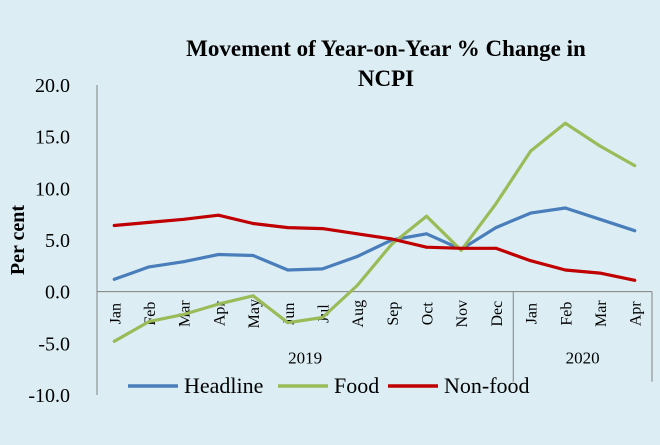  Describe the element at coordinates (358, 314) in the screenshot. I see `x-tick-label: Aug` at that location.